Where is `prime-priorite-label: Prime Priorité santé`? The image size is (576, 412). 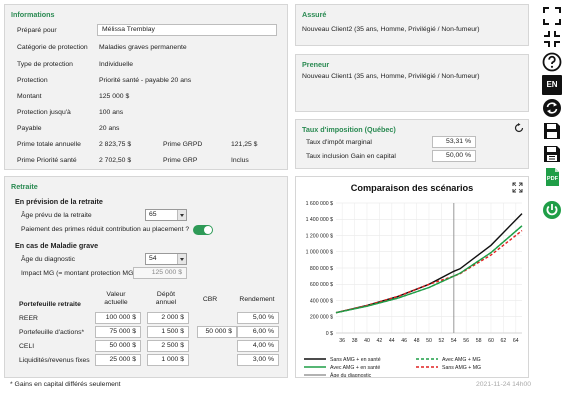 prime-priorite-label: Prime Priorité santé is located at coordinates (47, 160).